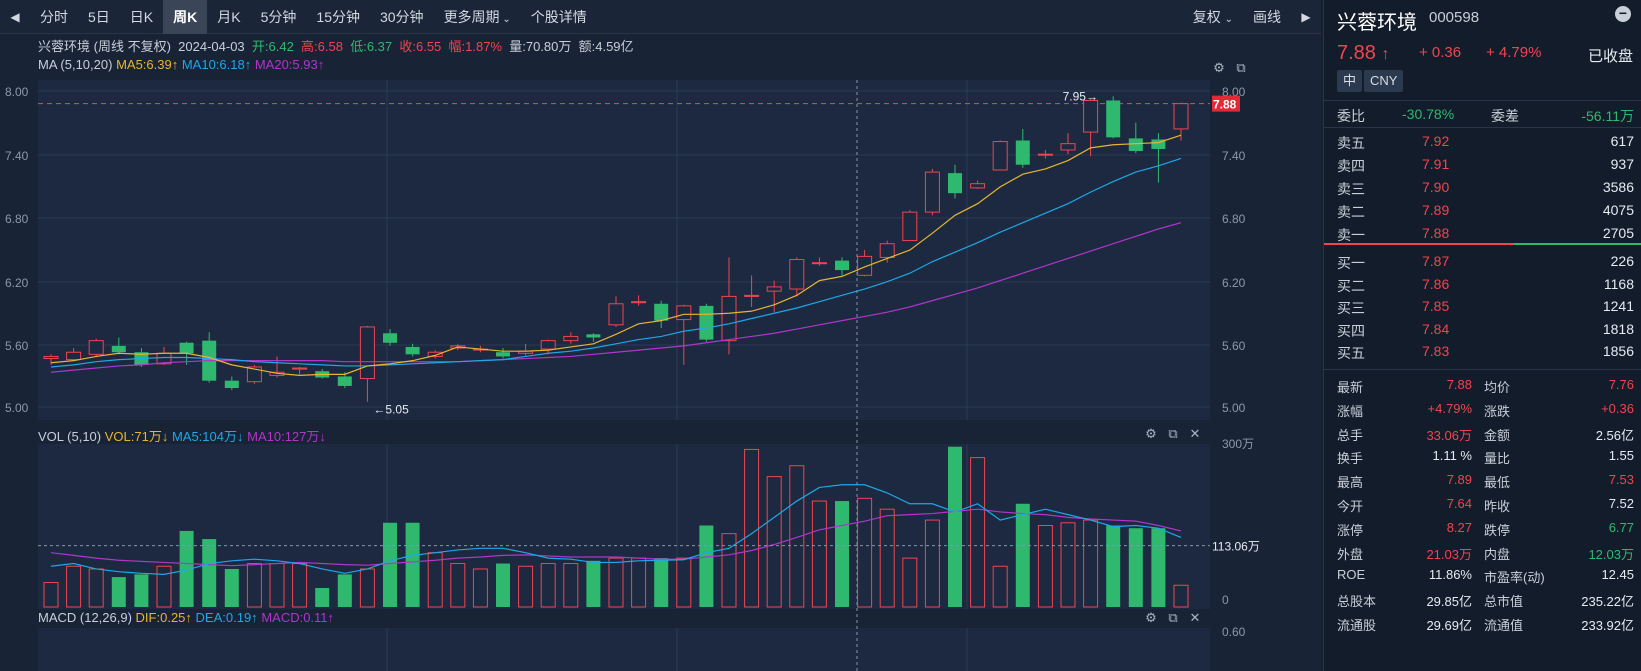  I want to click on bid-row: 买五 7.83 1856, so click(1482, 351).